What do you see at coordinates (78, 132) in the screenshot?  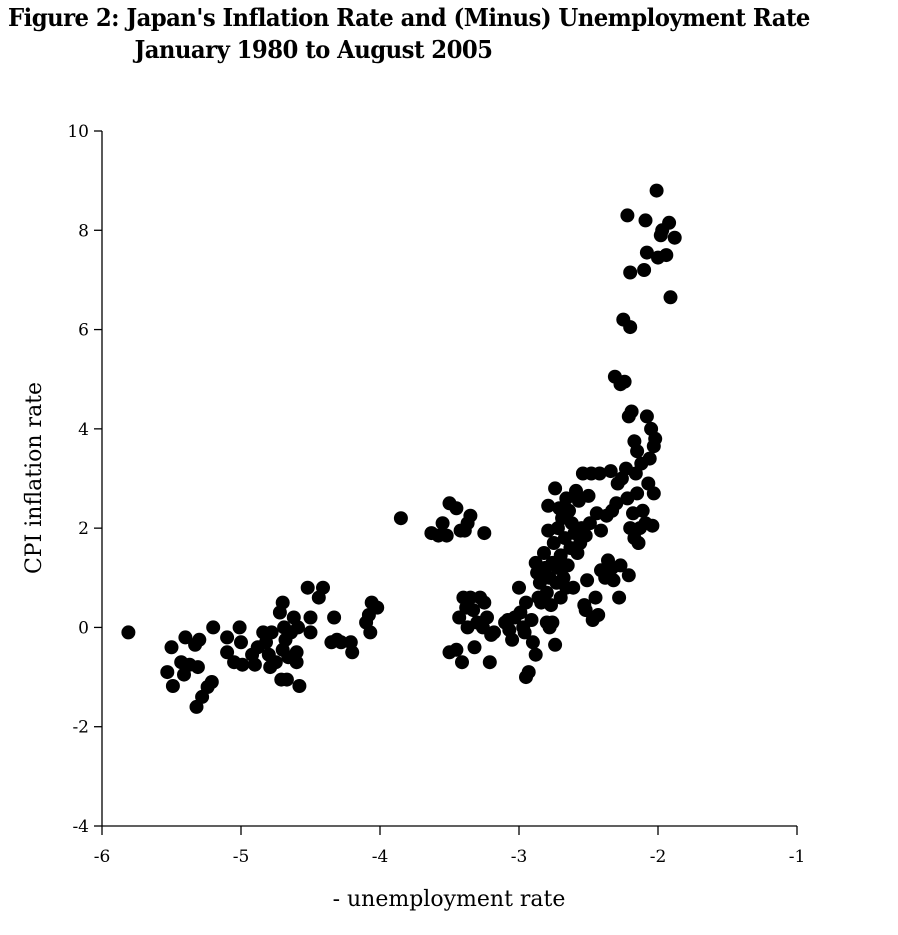 I see `y-tick-label: 10` at bounding box center [78, 132].